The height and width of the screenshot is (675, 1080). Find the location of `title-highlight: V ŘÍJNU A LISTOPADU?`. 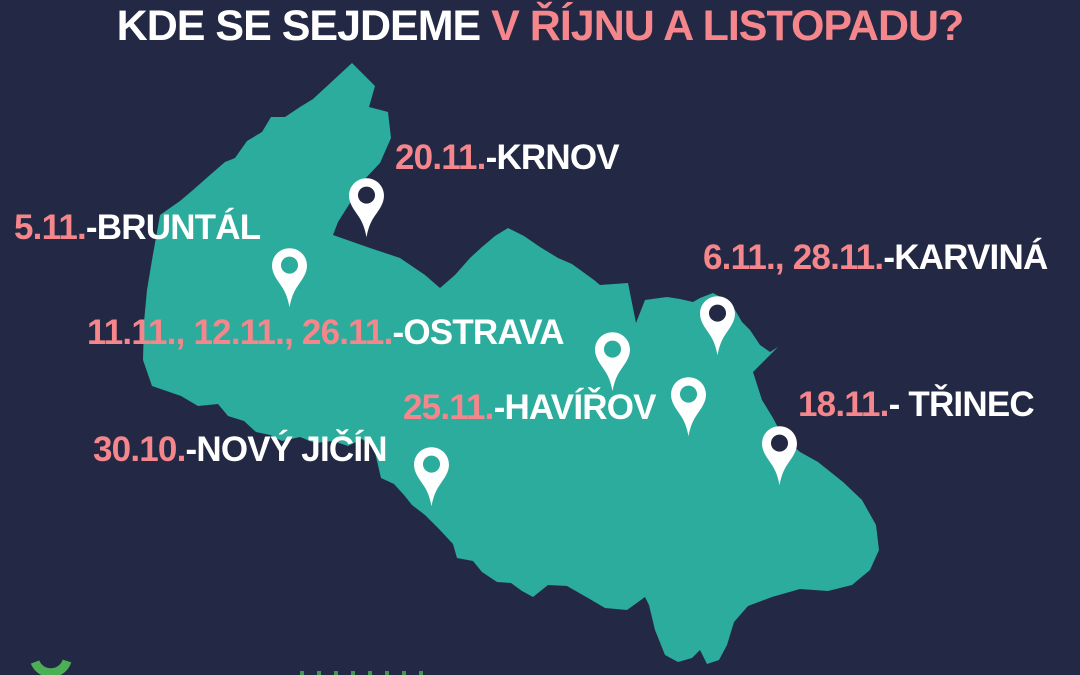

title-highlight: V ŘÍJNU A LISTOPADU? is located at coordinates (727, 26).